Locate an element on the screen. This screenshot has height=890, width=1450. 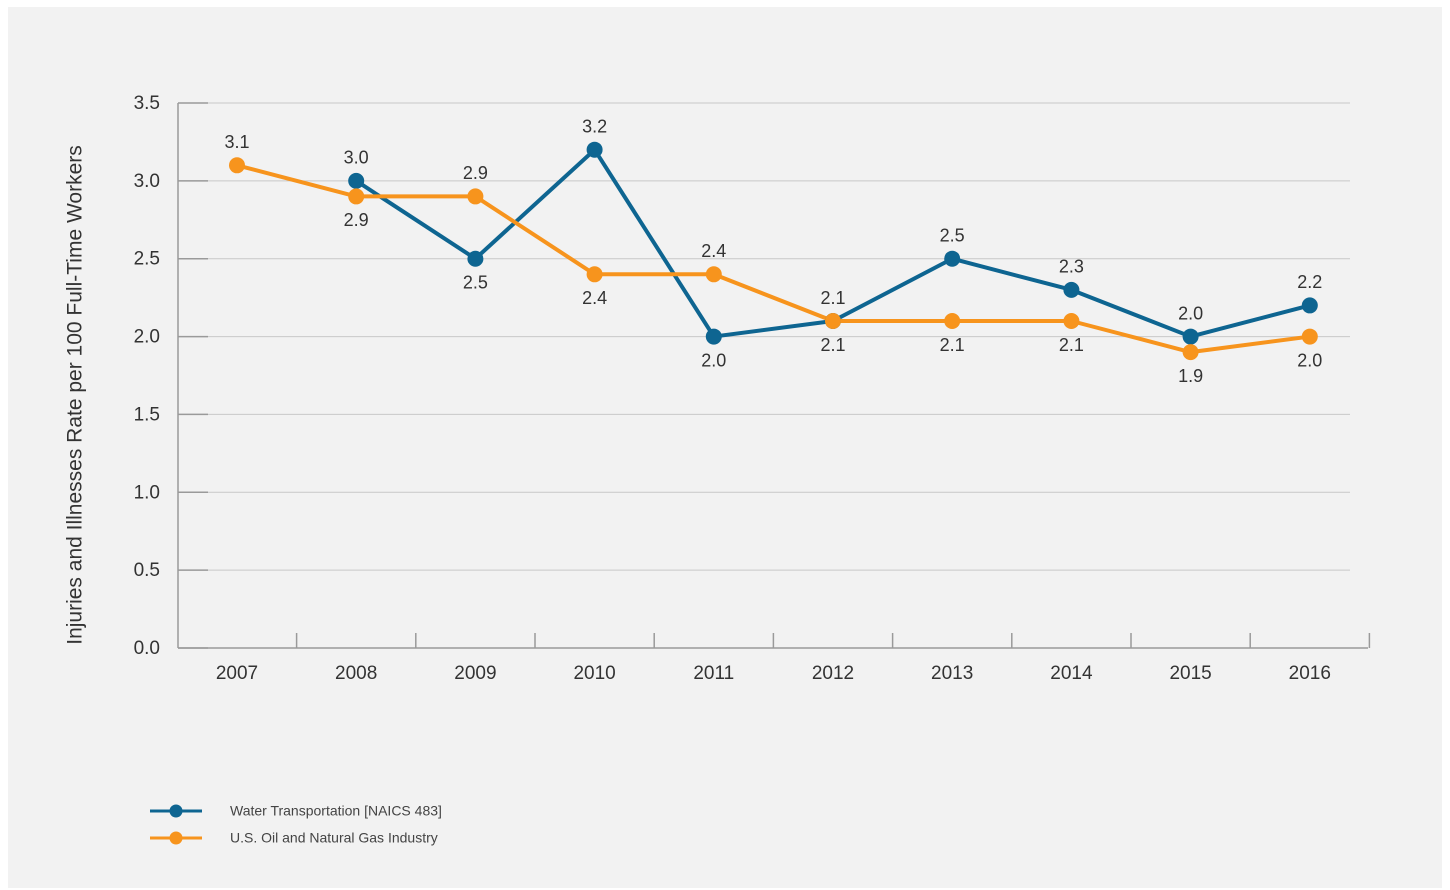
x-tick-label: 2007 is located at coordinates (237, 673).